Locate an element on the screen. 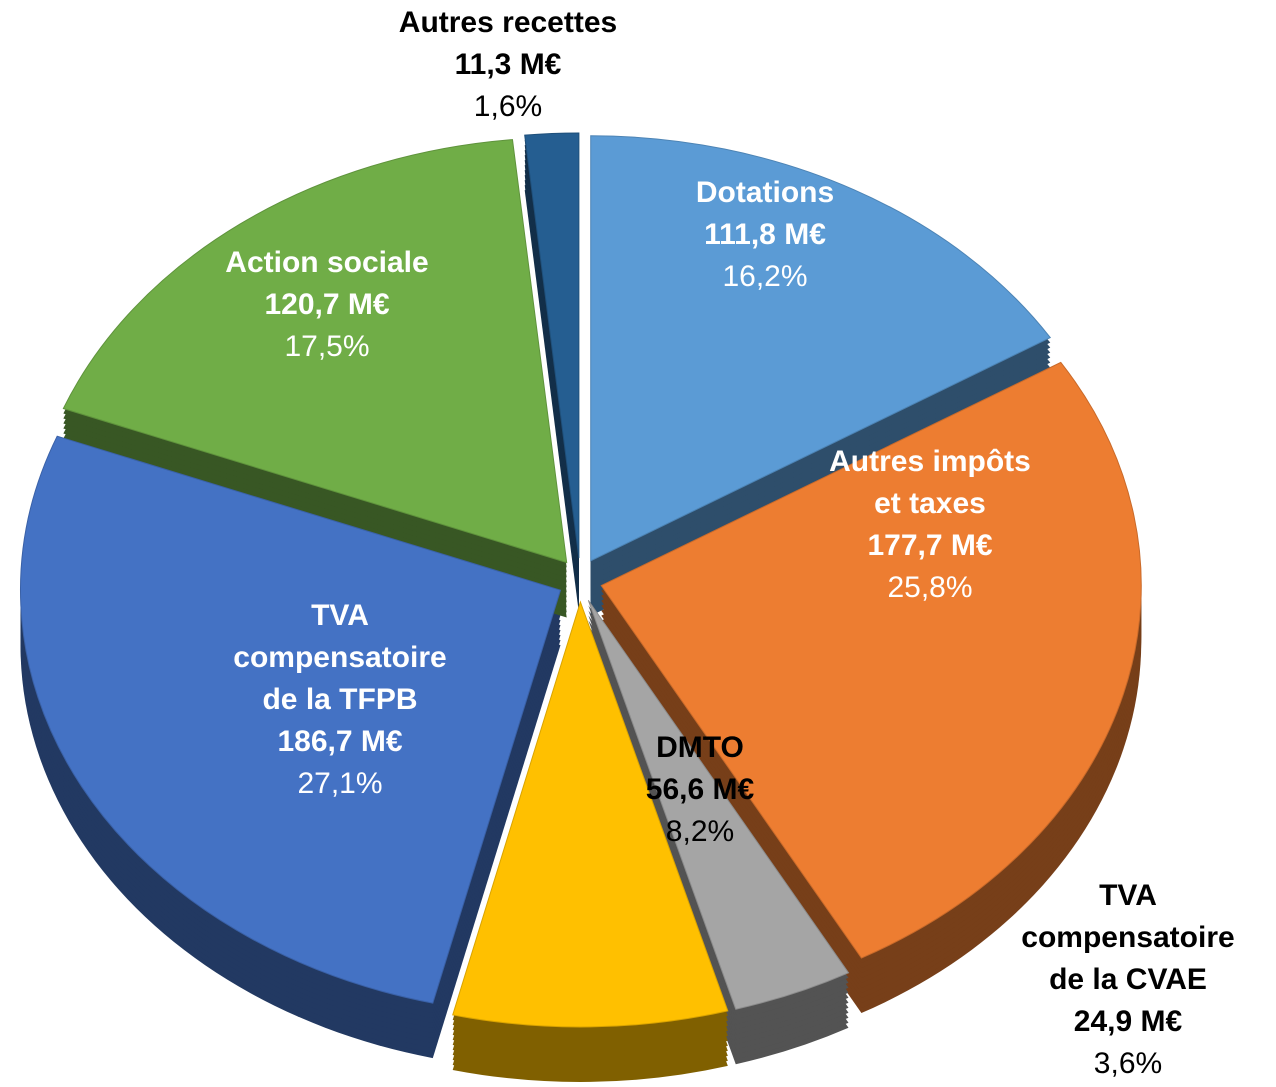  slice-label: Action sociale 120,7 M€ 17,5% is located at coordinates (326, 305).